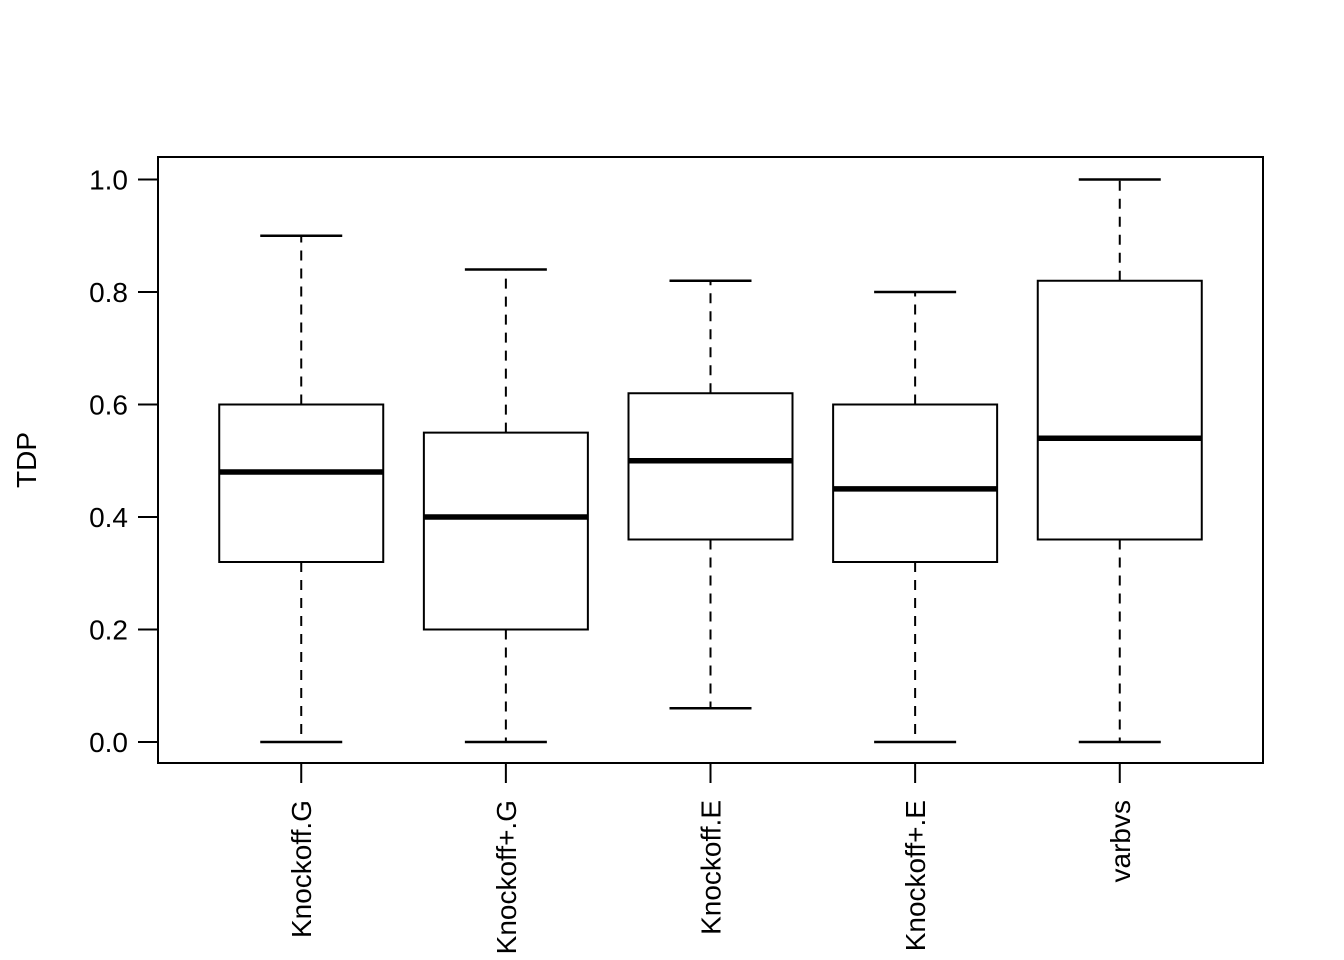  What do you see at coordinates (108, 292) in the screenshot?
I see `y-axis-tick-label: 0.8` at bounding box center [108, 292].